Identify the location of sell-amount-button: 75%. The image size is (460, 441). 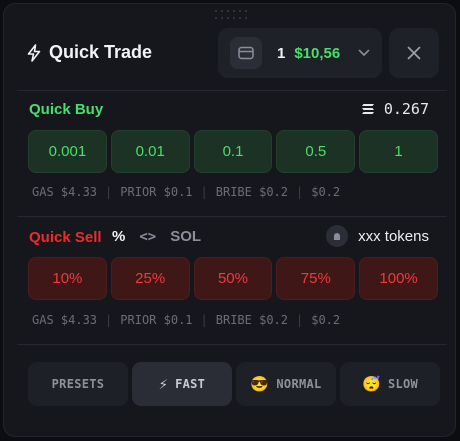
(316, 278).